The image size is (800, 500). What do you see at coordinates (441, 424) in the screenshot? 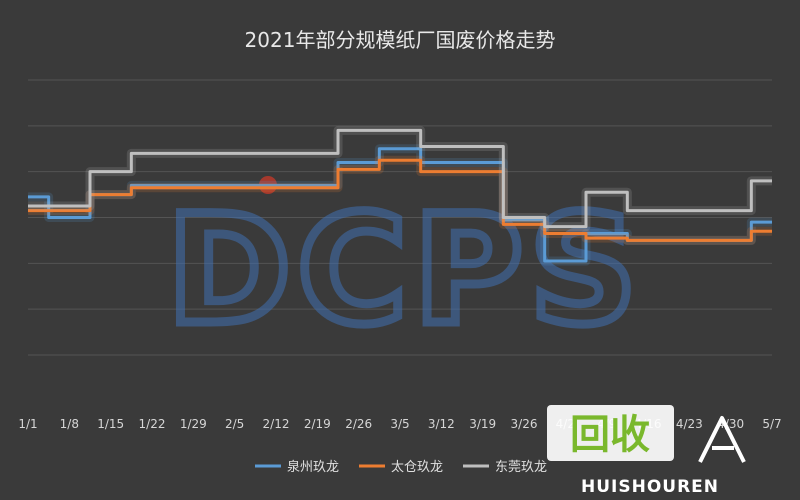
I see `x-tick-label: 3/12` at bounding box center [441, 424].